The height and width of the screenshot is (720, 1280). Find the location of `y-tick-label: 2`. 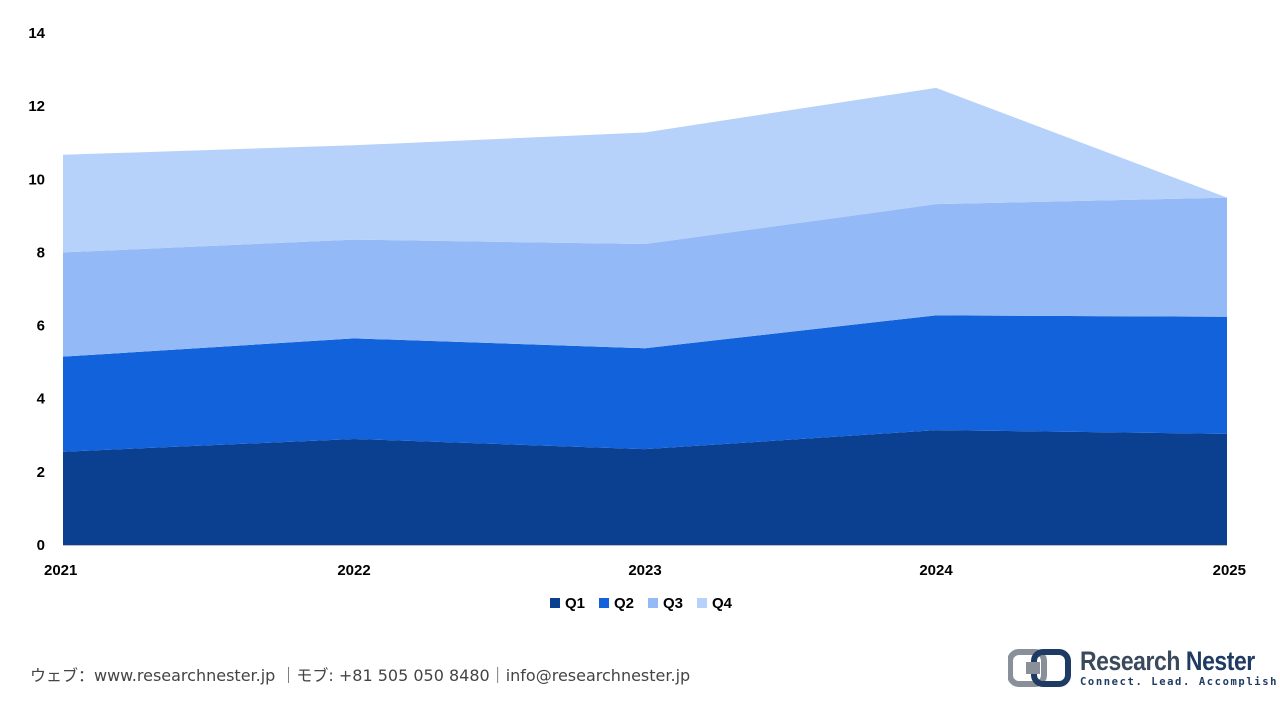

y-tick-label: 2 is located at coordinates (41, 472).